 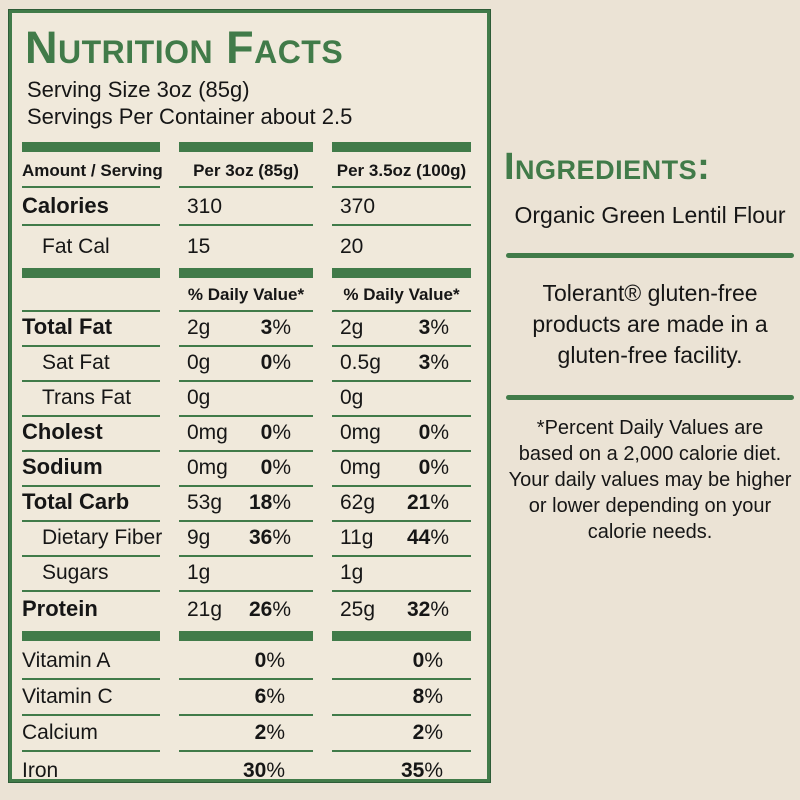 What do you see at coordinates (421, 770) in the screenshot?
I see `percent-value: 35%` at bounding box center [421, 770].